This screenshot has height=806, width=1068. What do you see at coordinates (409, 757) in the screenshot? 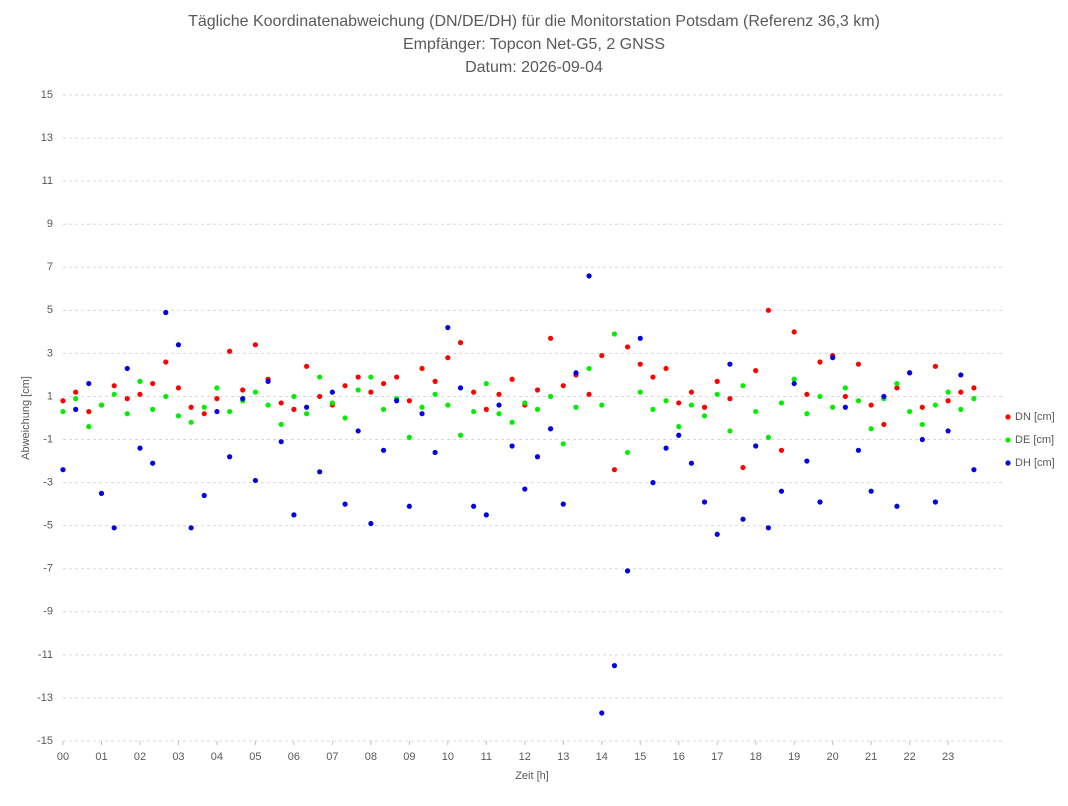
I see `x-tick-label: 09` at bounding box center [409, 757].